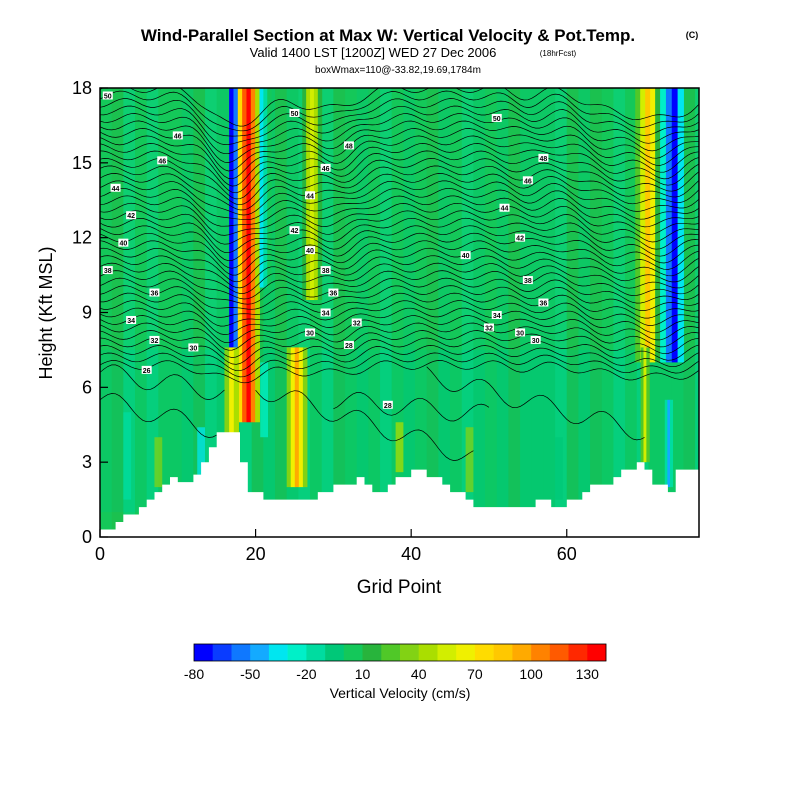  What do you see at coordinates (87, 313) in the screenshot?
I see `y-tick-label: 9` at bounding box center [87, 313].